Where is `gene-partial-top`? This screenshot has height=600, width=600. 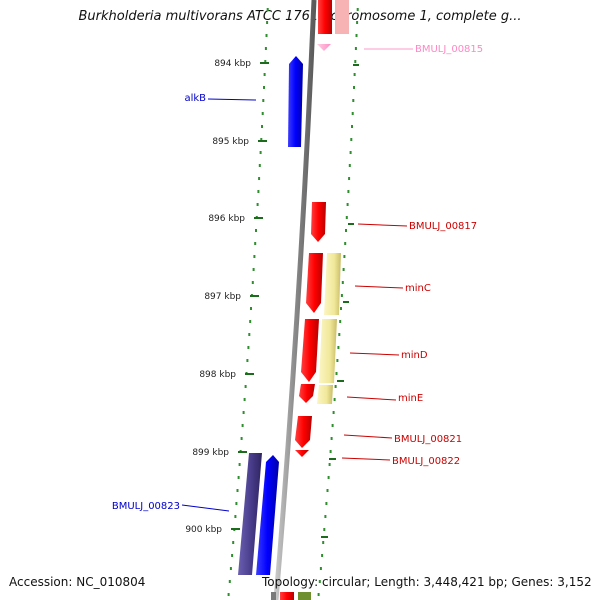 gene-partial-top is located at coordinates (333, 17).